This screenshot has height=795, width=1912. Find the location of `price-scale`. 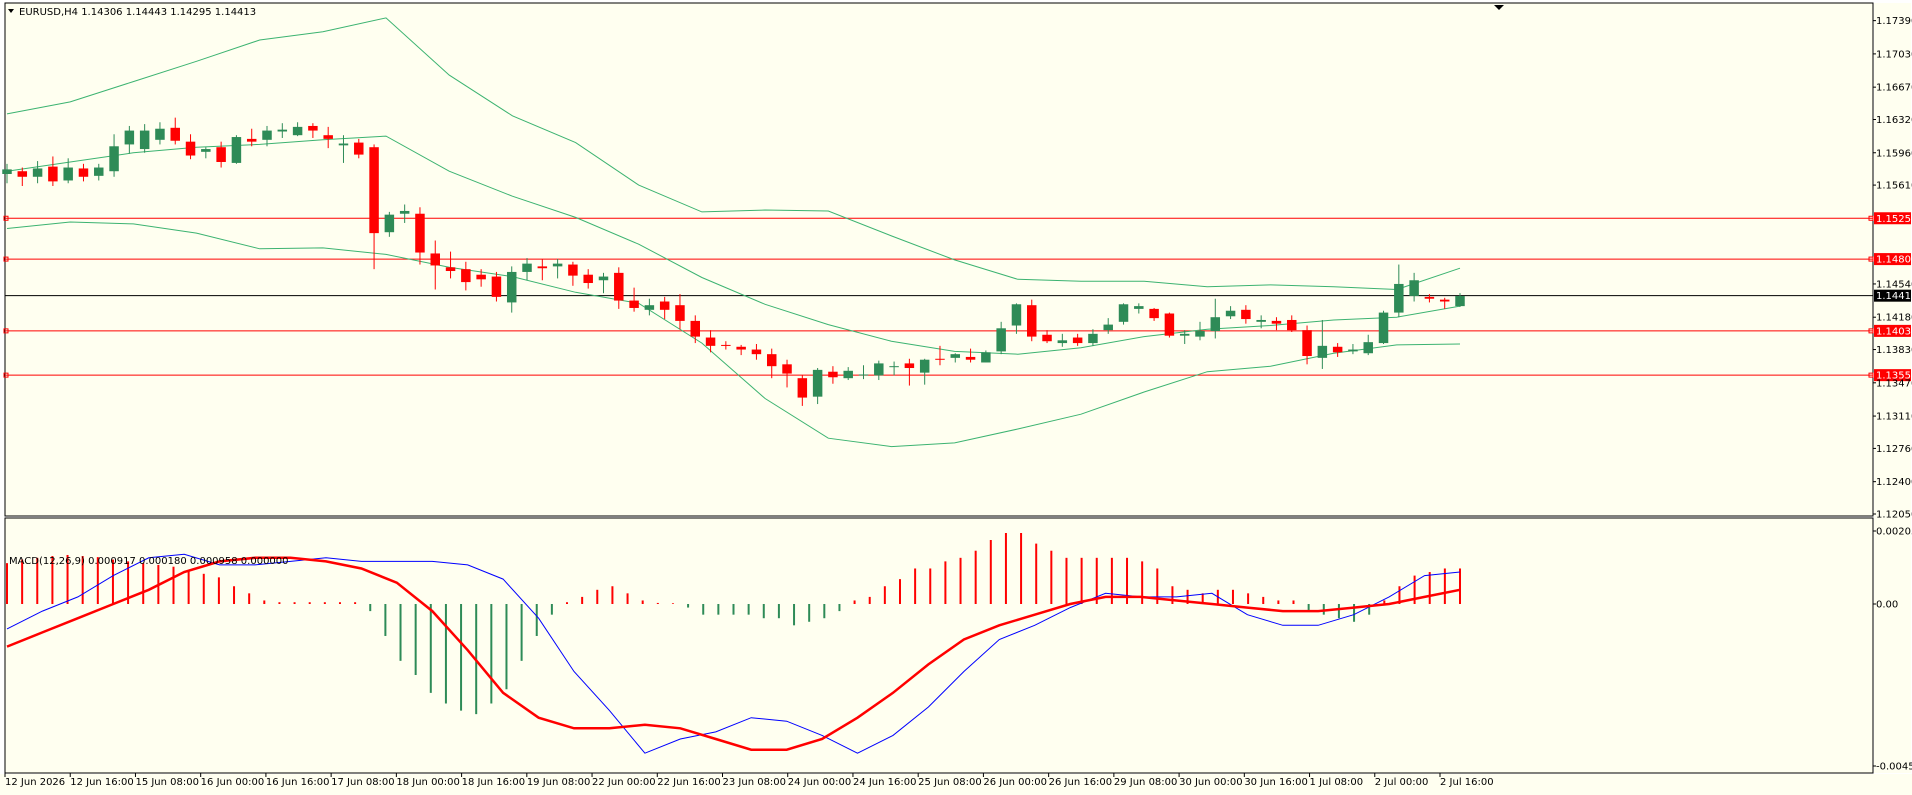

price-scale is located at coordinates (1892, 388).